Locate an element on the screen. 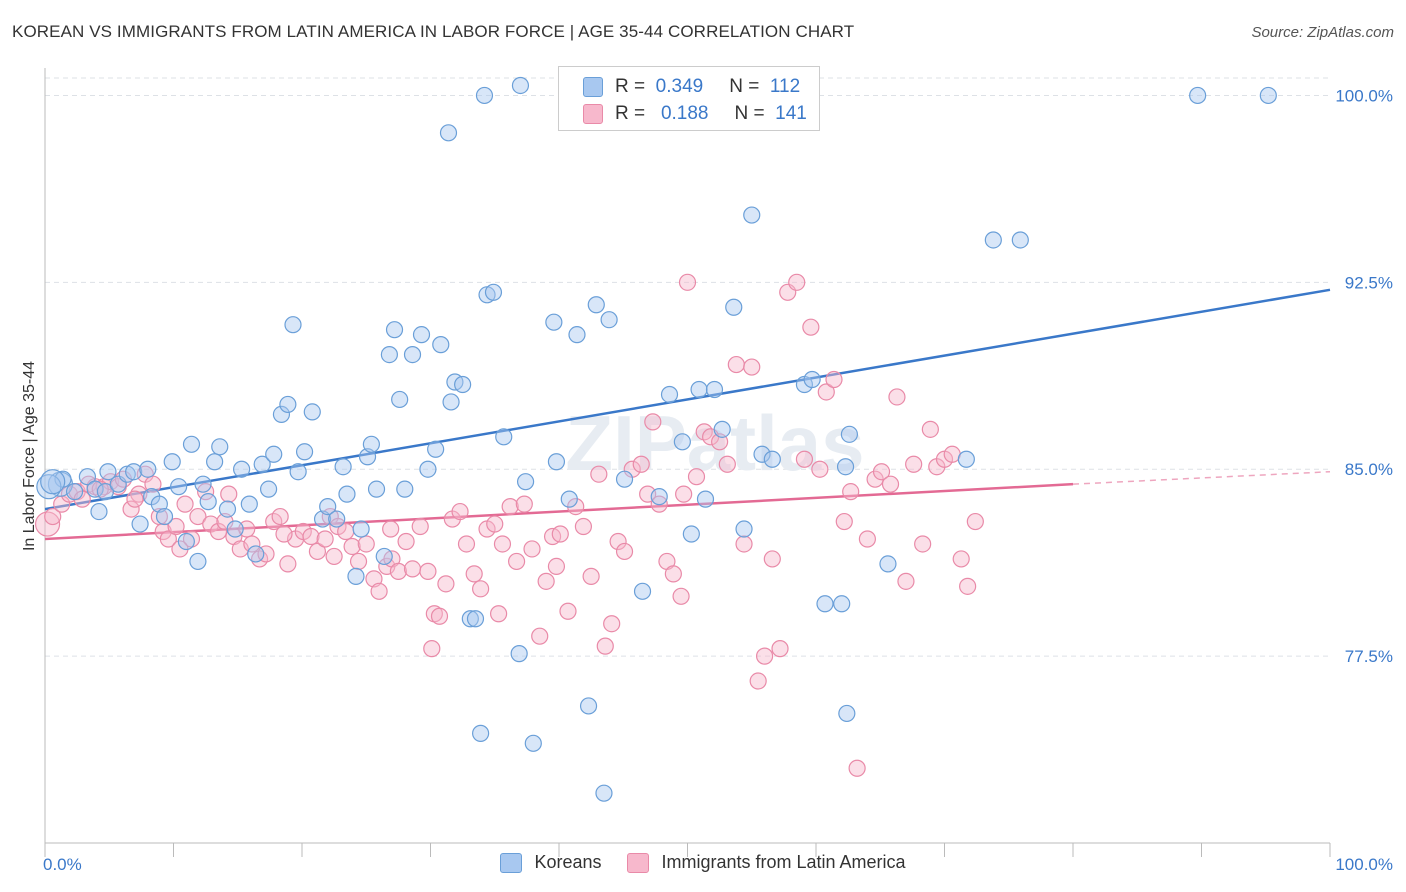 The width and height of the screenshot is (1406, 892). n-label: N = is located at coordinates (744, 86).